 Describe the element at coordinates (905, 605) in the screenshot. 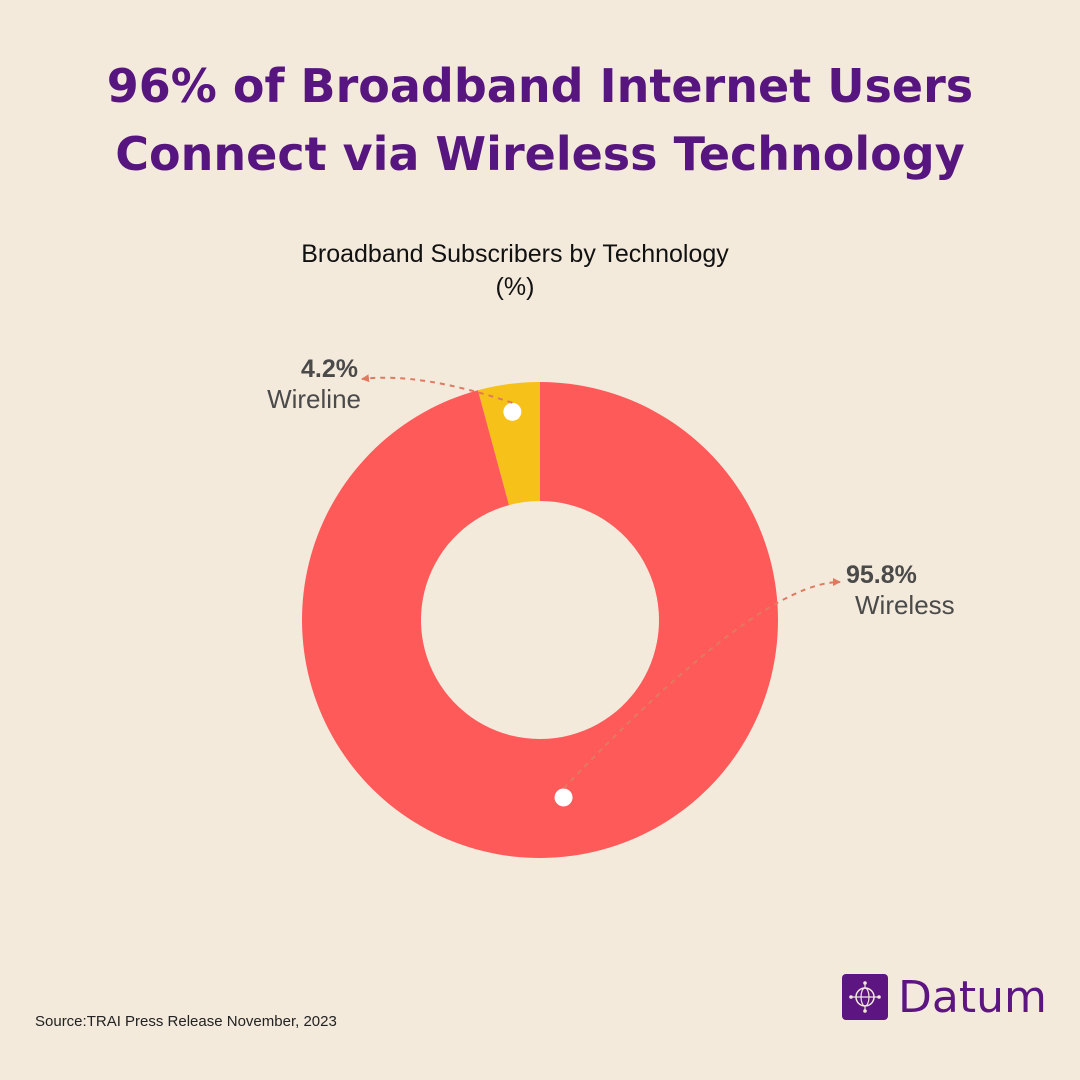

I see `slice-label-wireless: Wireless` at that location.